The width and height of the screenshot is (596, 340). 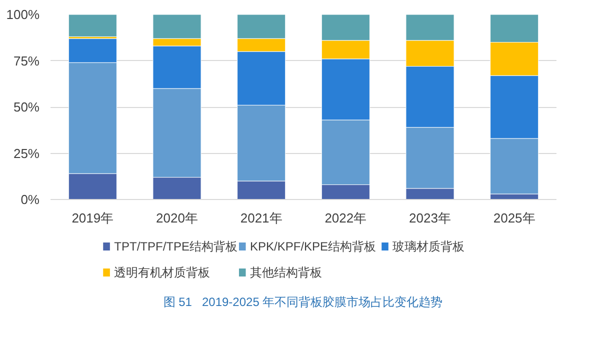 What do you see at coordinates (26, 60) in the screenshot?
I see `y-tick-label: 75%` at bounding box center [26, 60].